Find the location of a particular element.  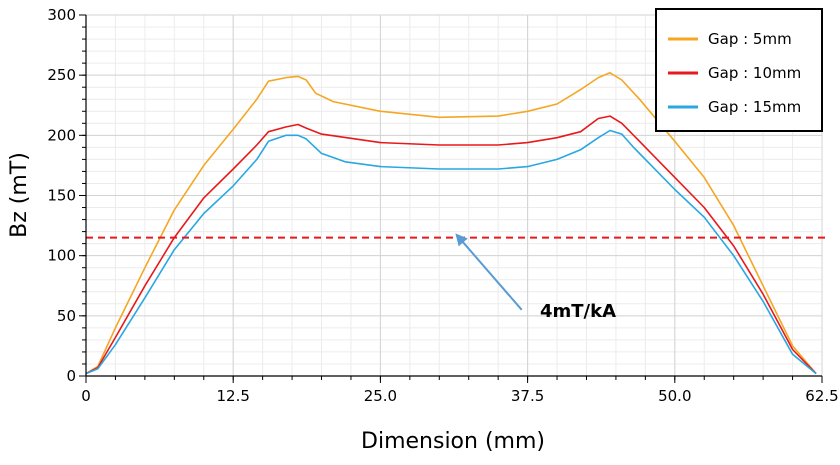

x-axis-title: Dimension (mm) is located at coordinates (453, 441).